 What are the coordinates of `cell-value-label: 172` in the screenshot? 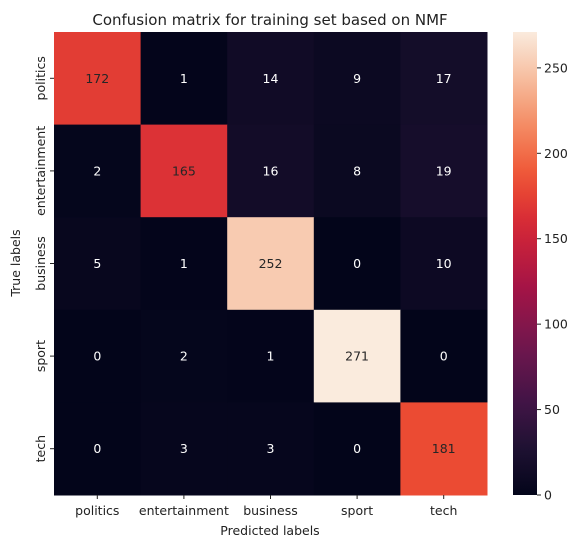 It's located at (97, 78).